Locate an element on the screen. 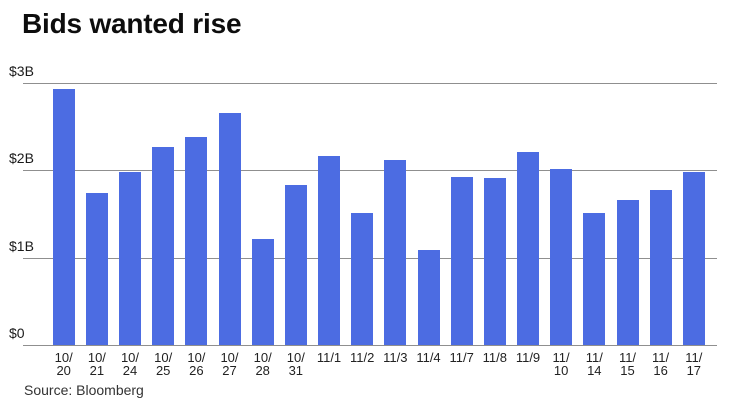  x-tick-label: 10/ 20 is located at coordinates (63, 364).